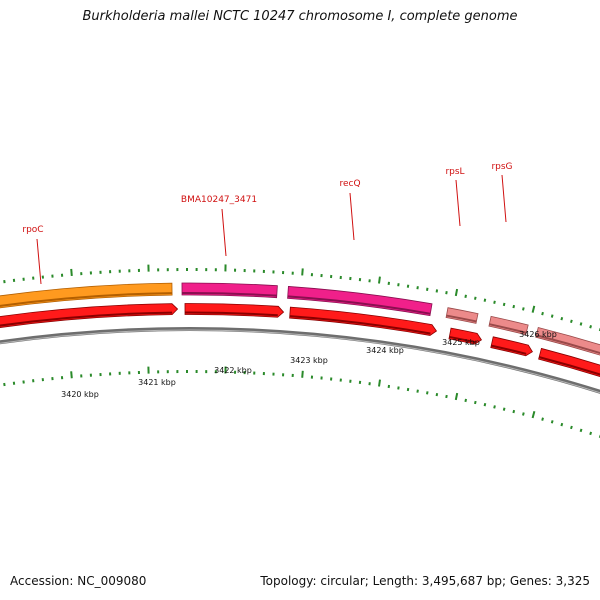 This screenshot has height=600, width=600. I want to click on scale-label: 3422 kbp, so click(233, 370).